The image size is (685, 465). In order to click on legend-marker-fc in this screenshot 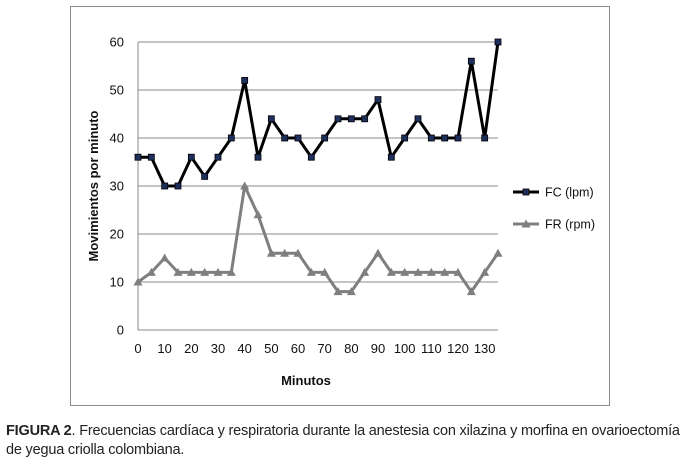, I will do `click(526, 192)`.